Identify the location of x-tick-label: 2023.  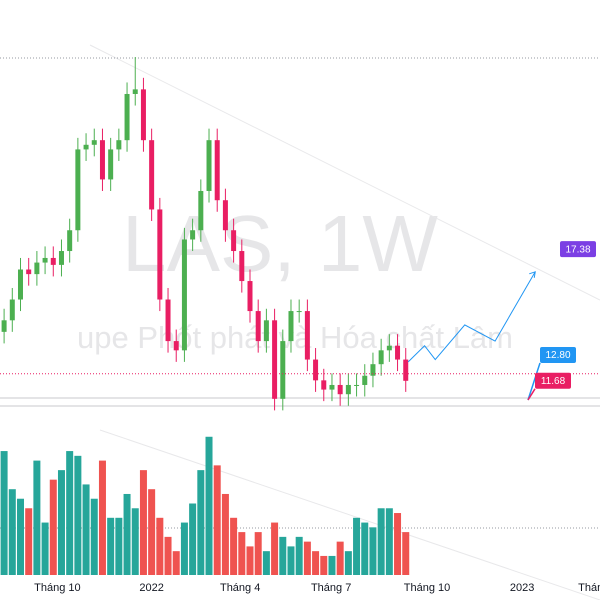
(522, 588).